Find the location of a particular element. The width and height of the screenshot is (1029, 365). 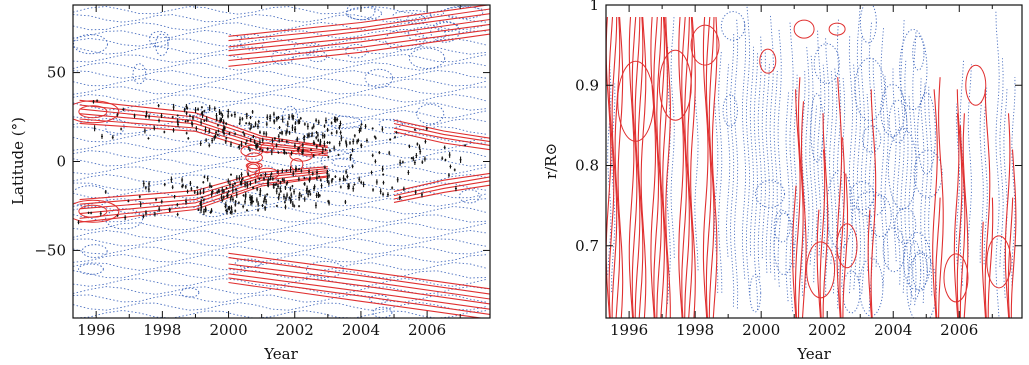

left-x-tick-label: 2002 is located at coordinates (295, 330).